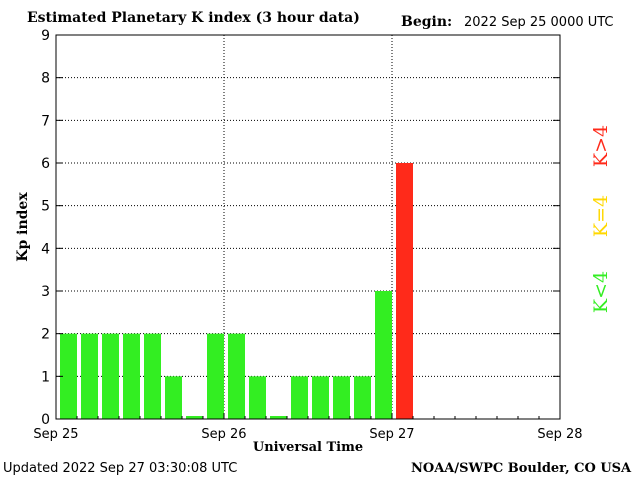  Describe the element at coordinates (601, 146) in the screenshot. I see `legend-above: K>4` at that location.